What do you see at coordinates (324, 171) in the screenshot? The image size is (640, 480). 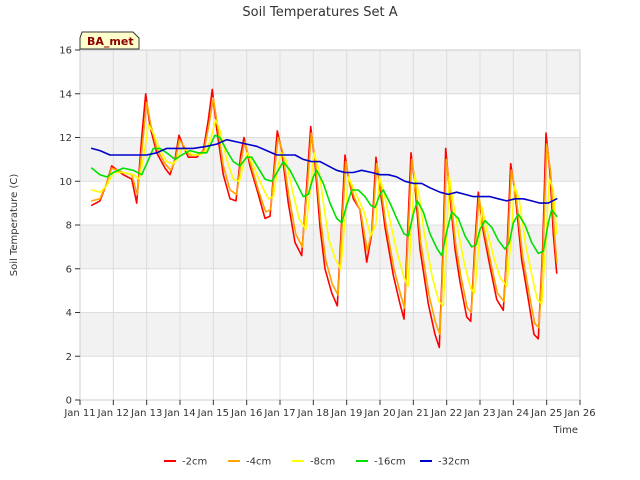 I see `series-line-32cmcm` at bounding box center [324, 171].